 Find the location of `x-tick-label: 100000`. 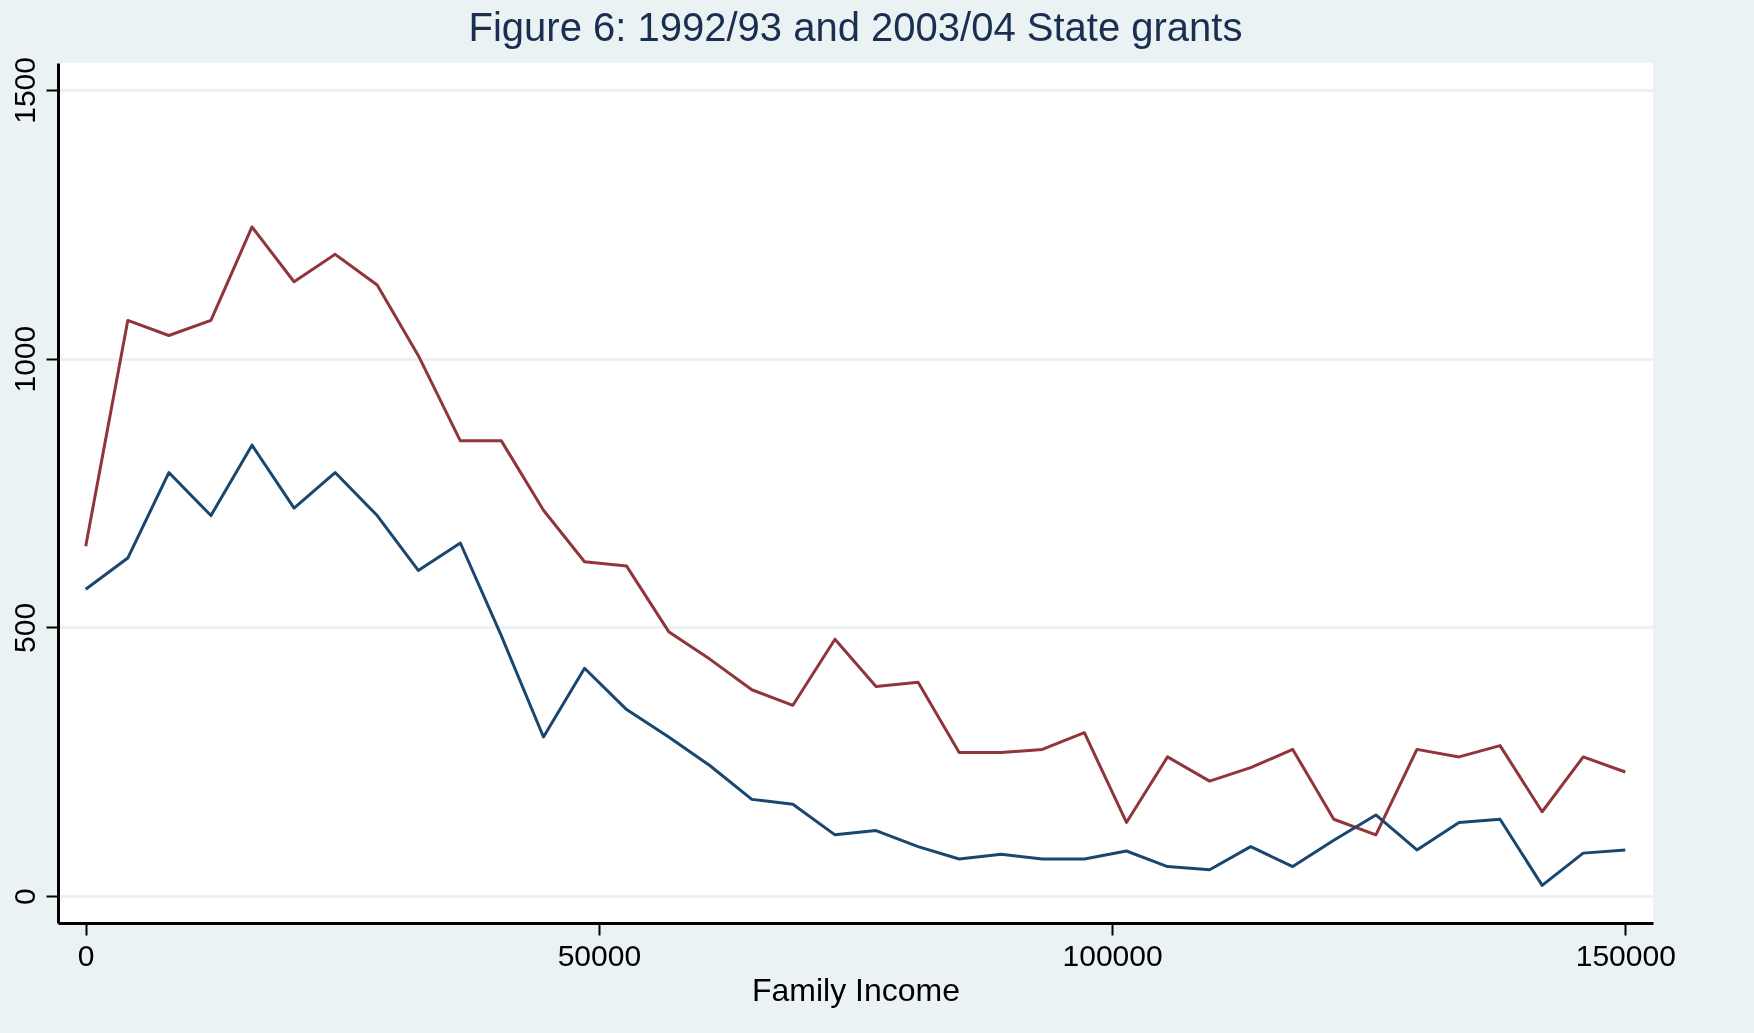

x-tick-label: 100000 is located at coordinates (1112, 955).